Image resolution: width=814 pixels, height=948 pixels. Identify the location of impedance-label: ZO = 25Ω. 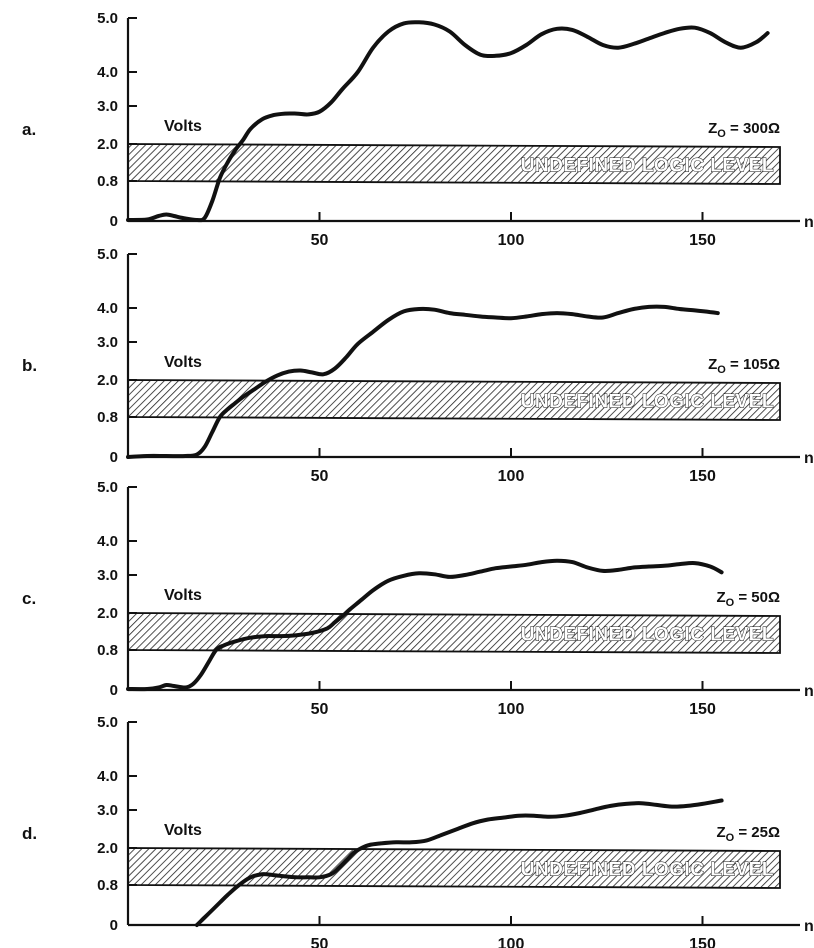
(748, 834).